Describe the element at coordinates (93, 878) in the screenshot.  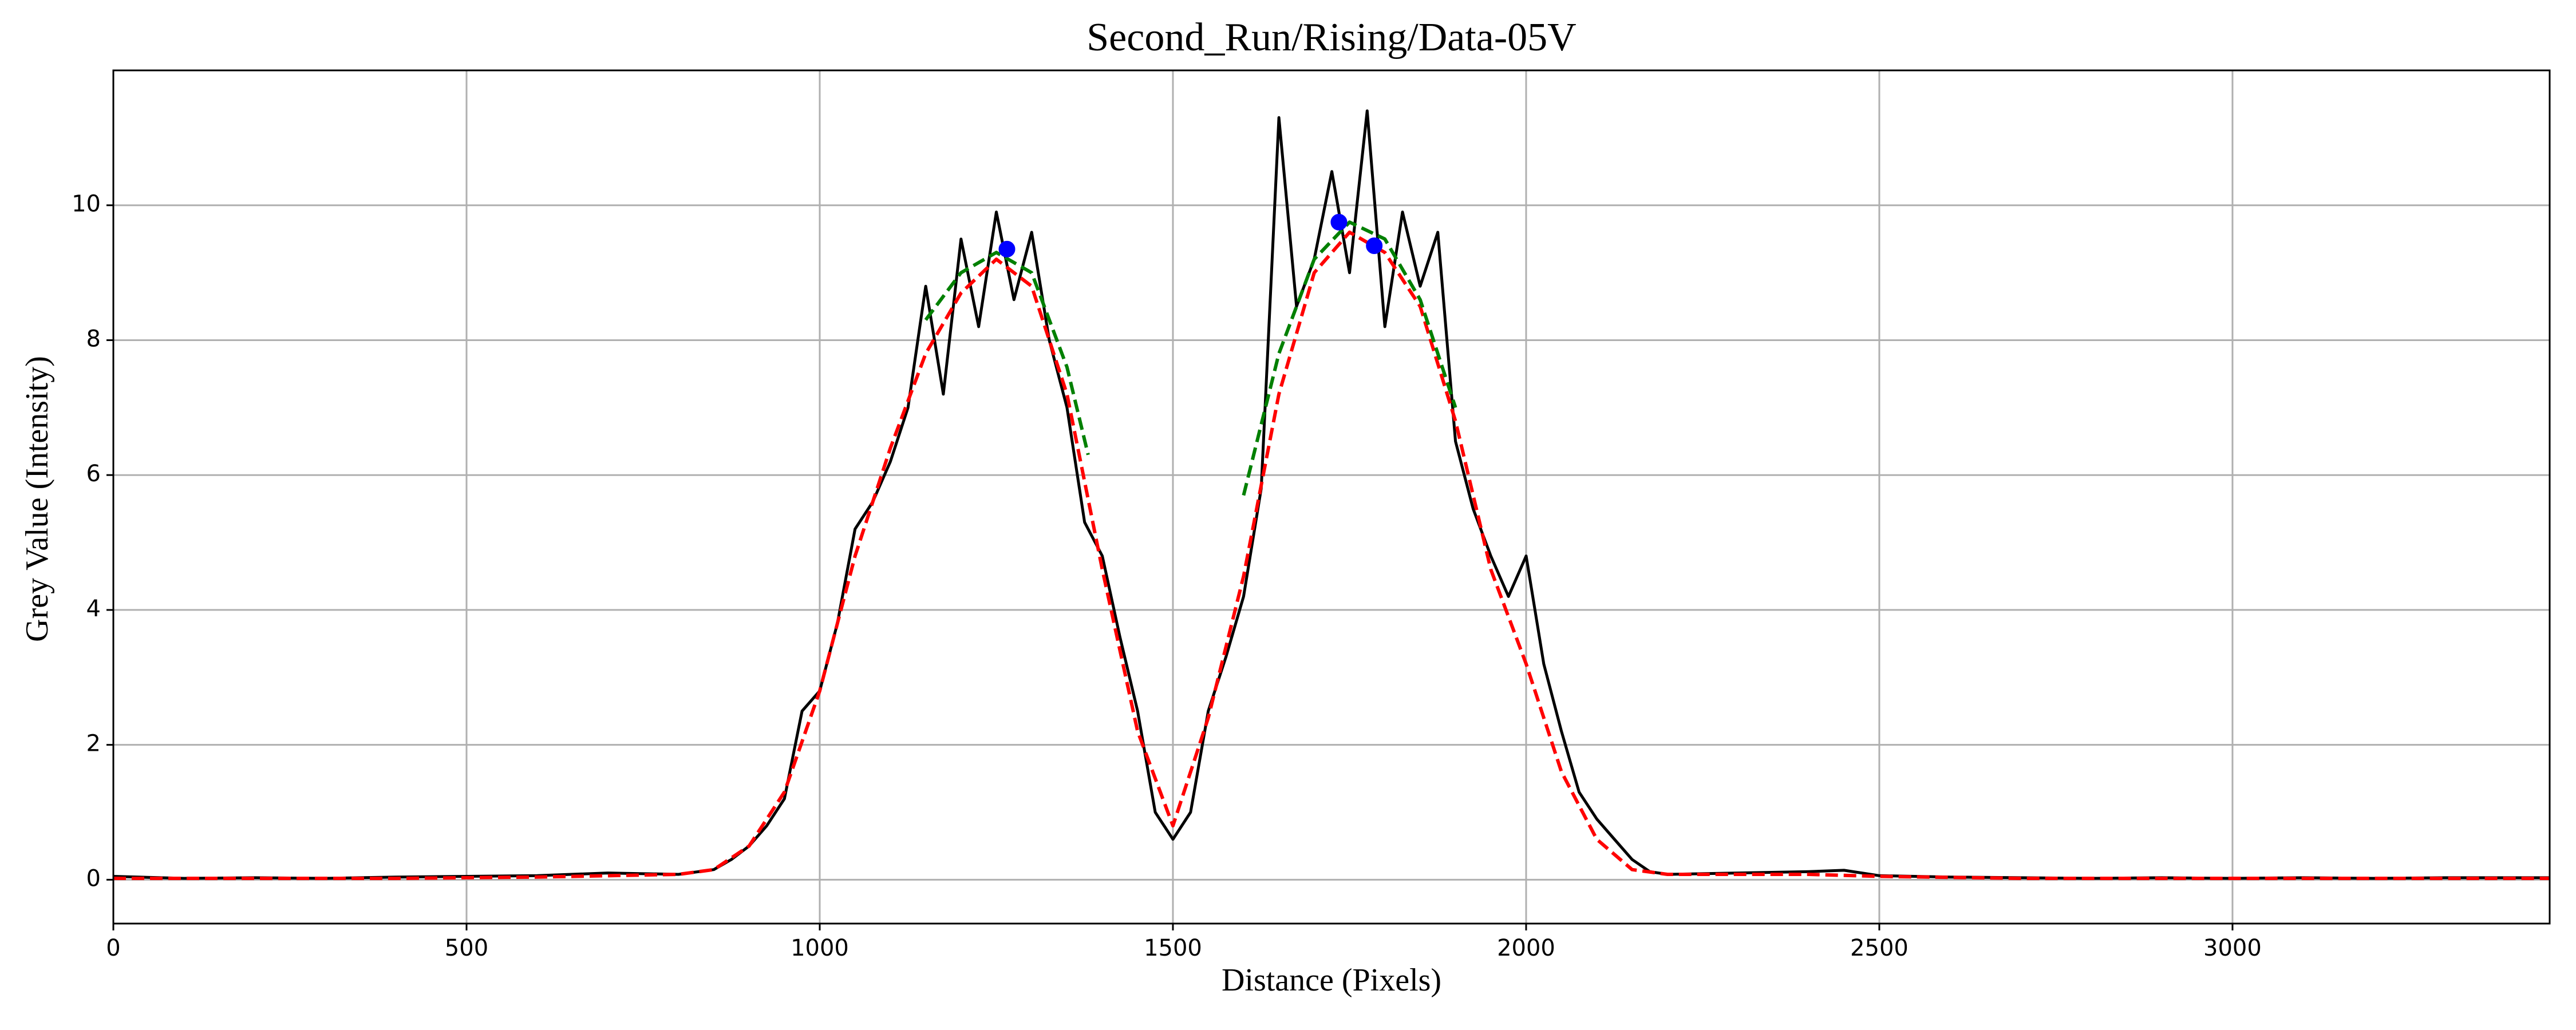
I see `y-tick-label: 0` at that location.